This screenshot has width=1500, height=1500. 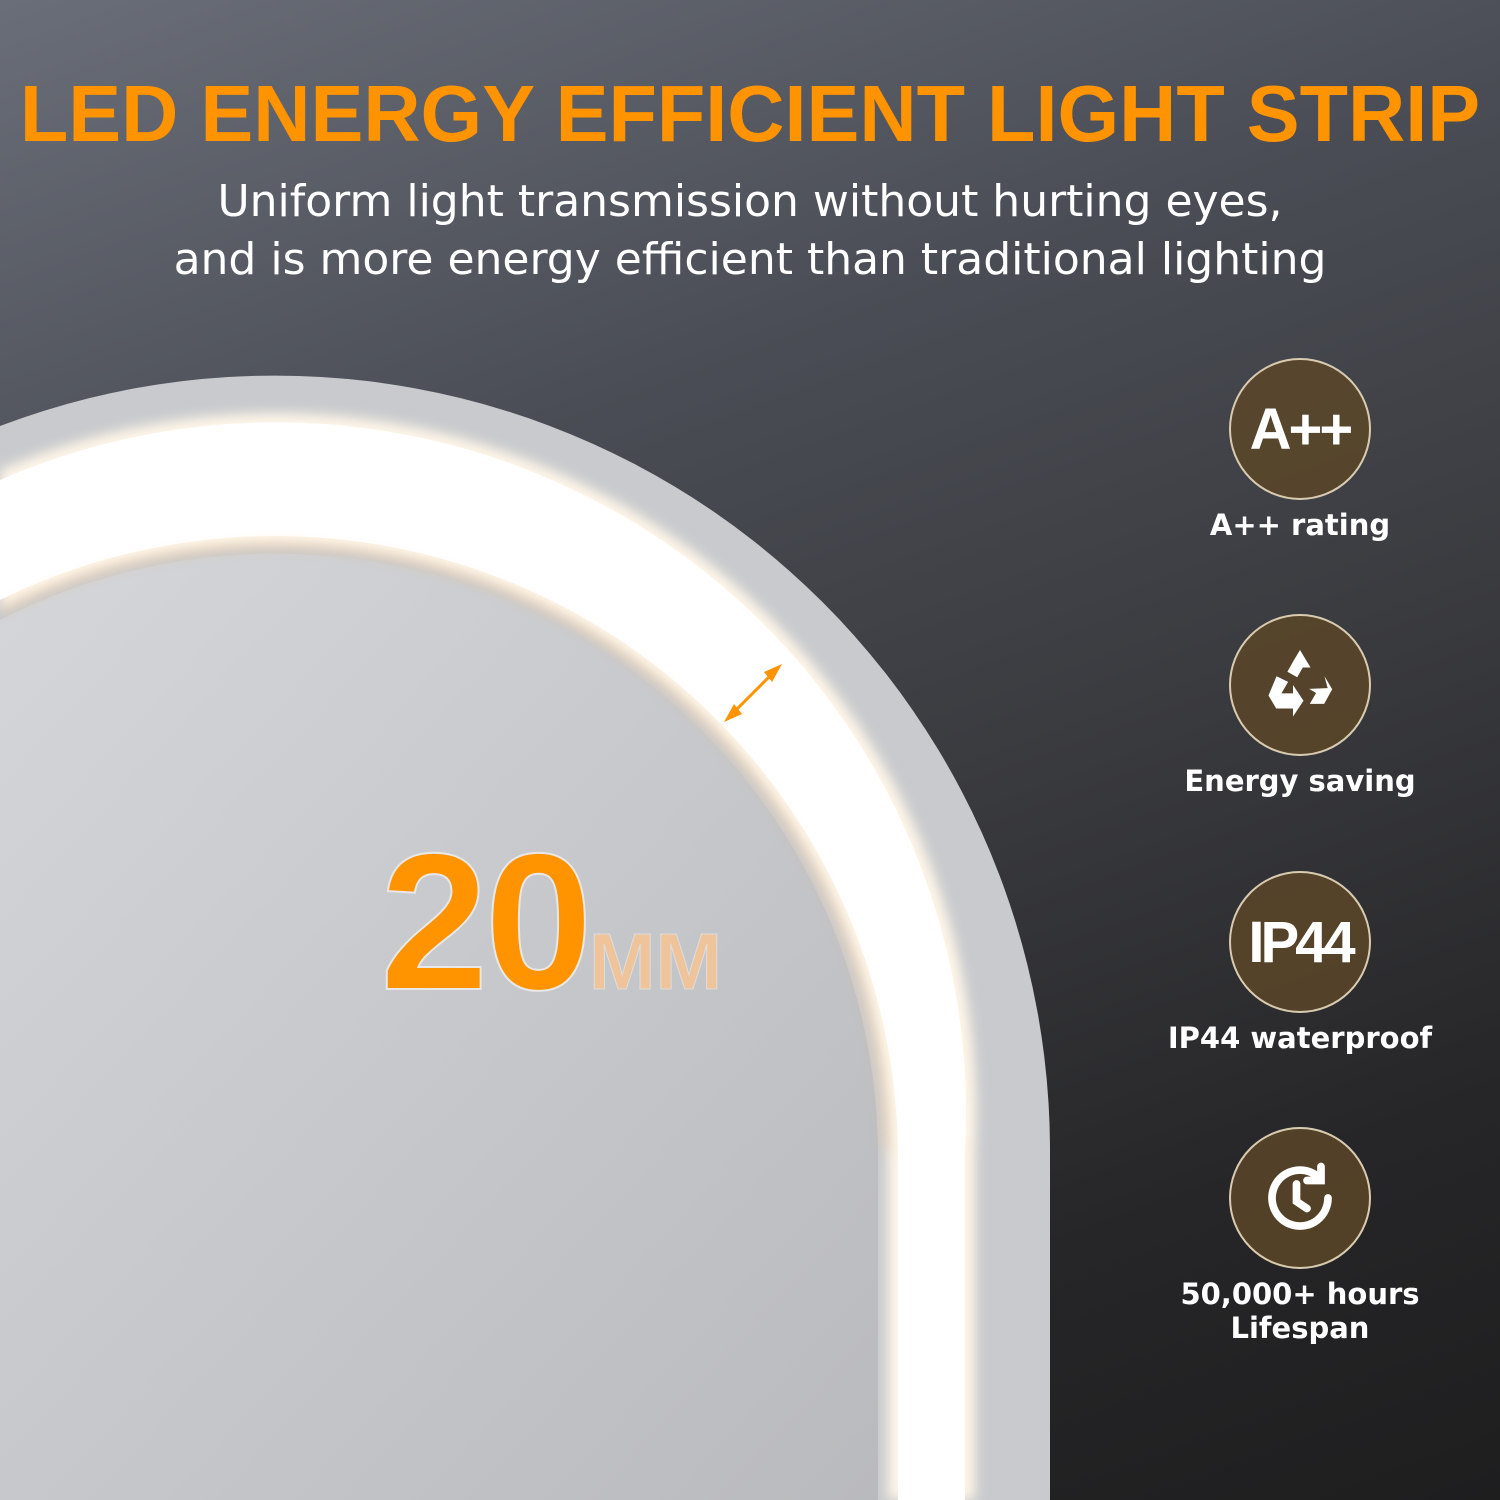 What do you see at coordinates (486, 922) in the screenshot?
I see `width-value: 20` at bounding box center [486, 922].